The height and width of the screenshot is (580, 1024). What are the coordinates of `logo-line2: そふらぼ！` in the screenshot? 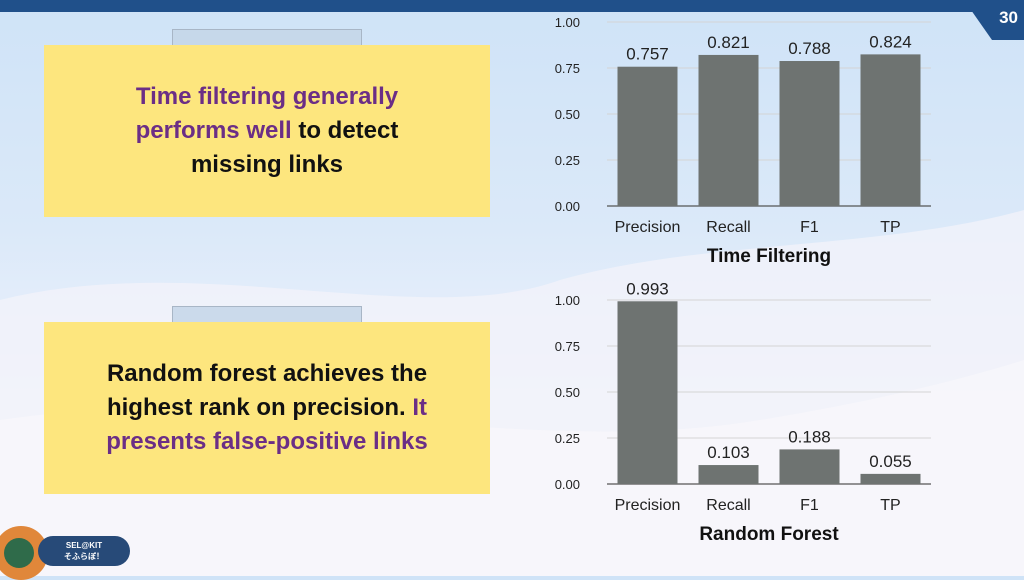 It's located at (84, 556).